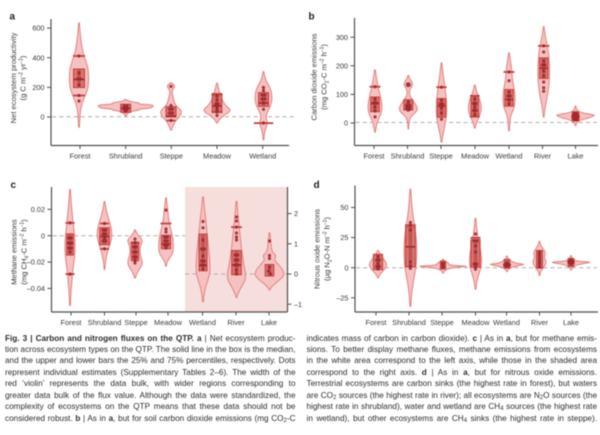 This screenshot has width=600, height=435. Describe the element at coordinates (342, 37) in the screenshot. I see `svg-text: 300` at that location.